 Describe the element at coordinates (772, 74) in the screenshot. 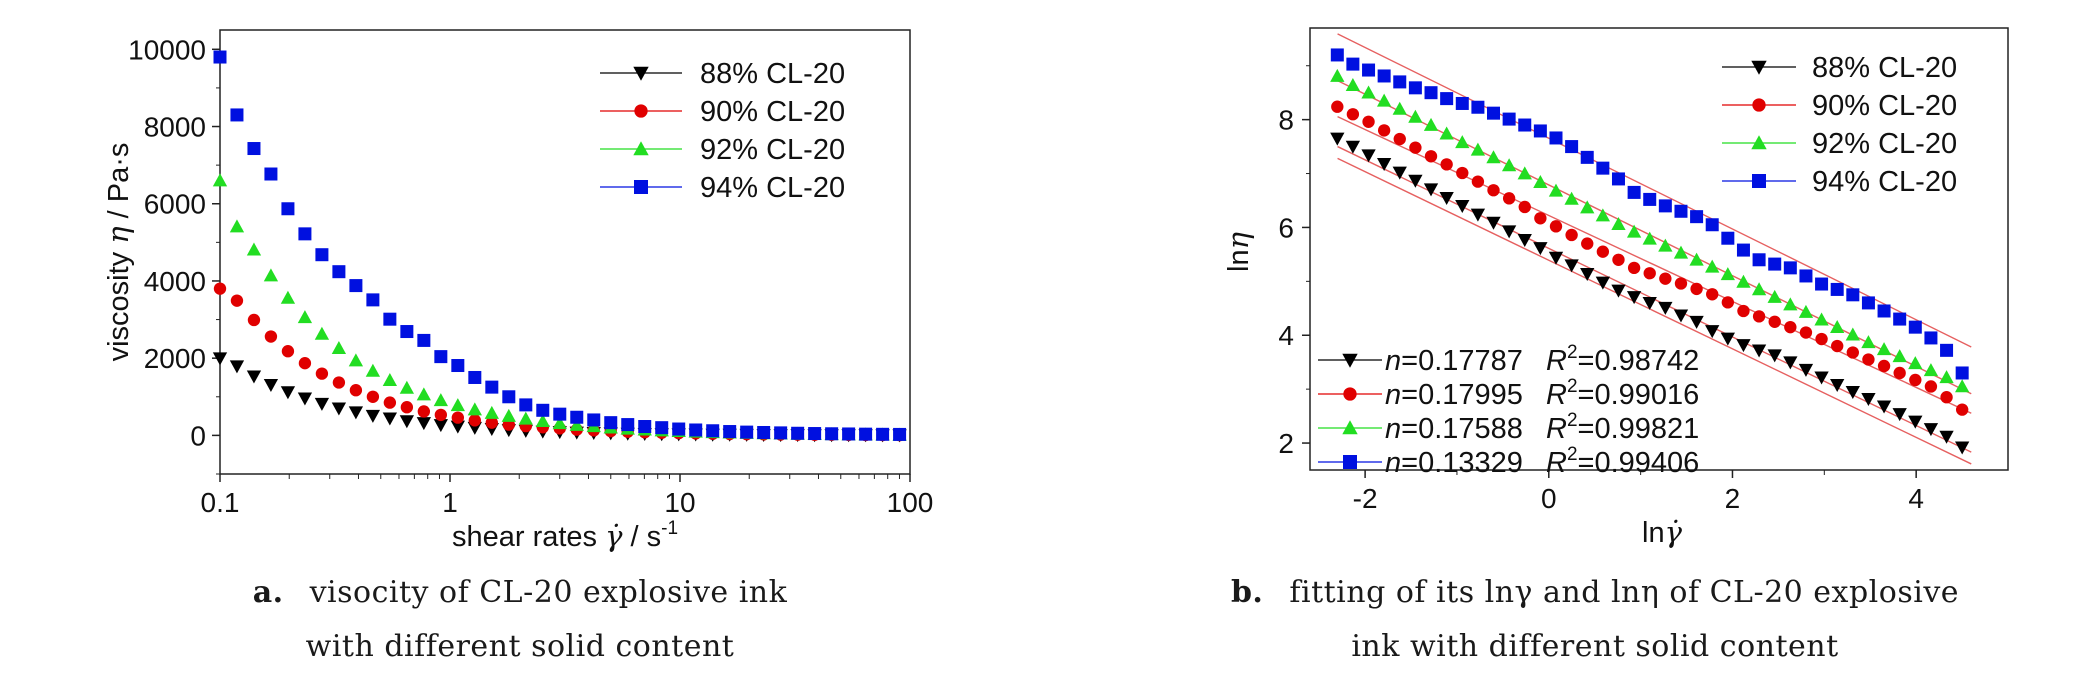

I see `legend-label: 88% CL-20` at that location.